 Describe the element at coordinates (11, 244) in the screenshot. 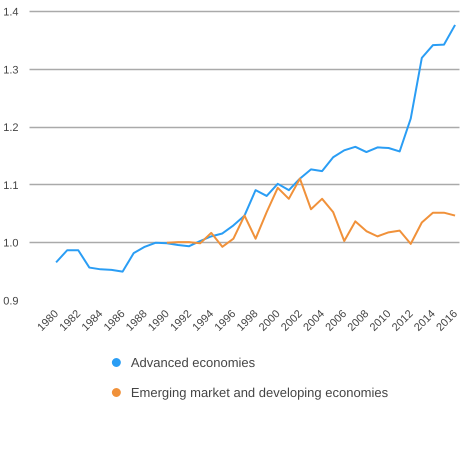

I see `y-tick-label: 1.0` at that location.